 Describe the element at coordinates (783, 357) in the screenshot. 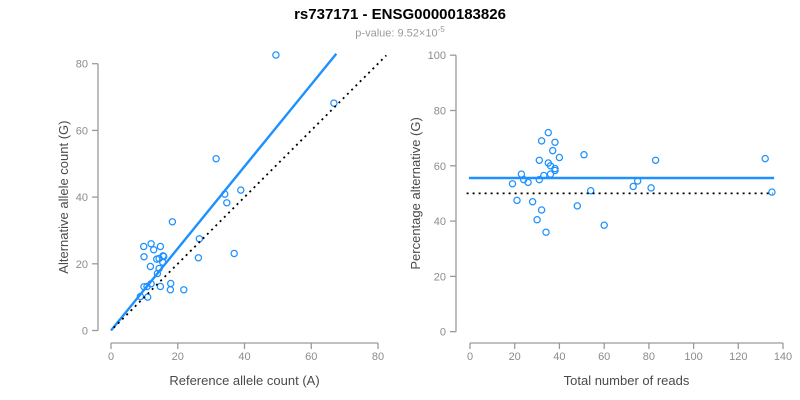

I see `x-tick-label: 140` at that location.